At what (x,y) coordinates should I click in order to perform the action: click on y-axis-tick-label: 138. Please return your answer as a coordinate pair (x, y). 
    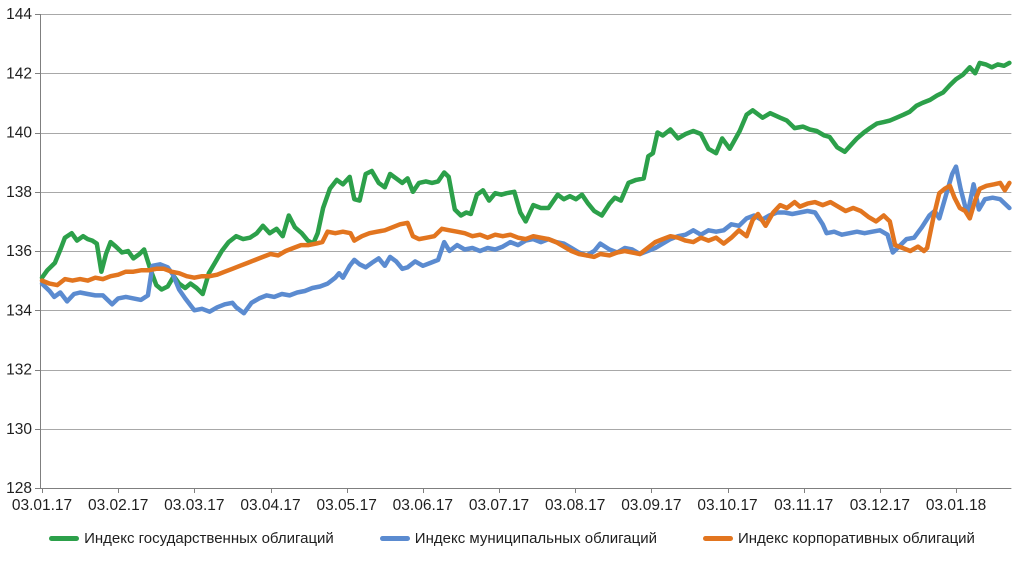
    Looking at the image, I should click on (19, 192).